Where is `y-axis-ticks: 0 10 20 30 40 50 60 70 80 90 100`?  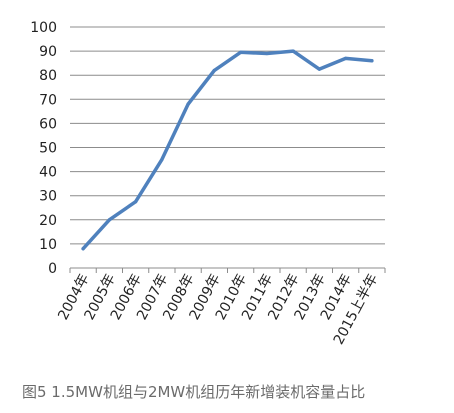 y-axis-ticks: 0 10 20 30 40 50 60 70 80 90 100 is located at coordinates (43, 148).